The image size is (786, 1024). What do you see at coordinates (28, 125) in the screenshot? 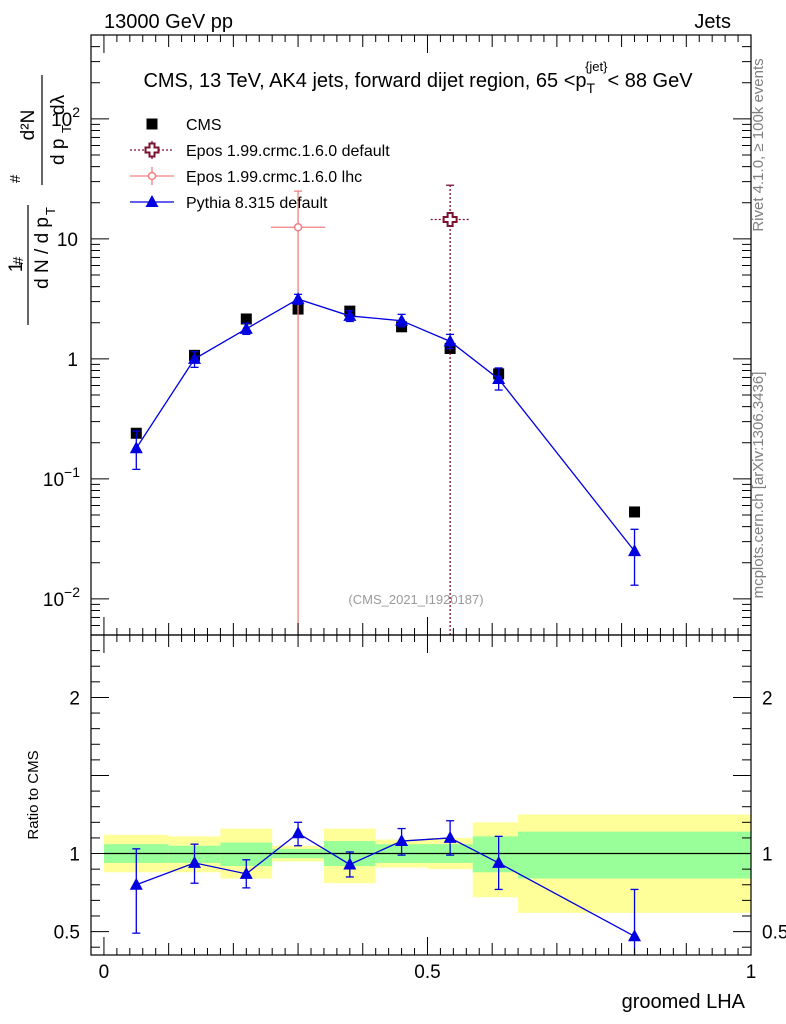
I see `y-label-d2n: d²N` at bounding box center [28, 125].